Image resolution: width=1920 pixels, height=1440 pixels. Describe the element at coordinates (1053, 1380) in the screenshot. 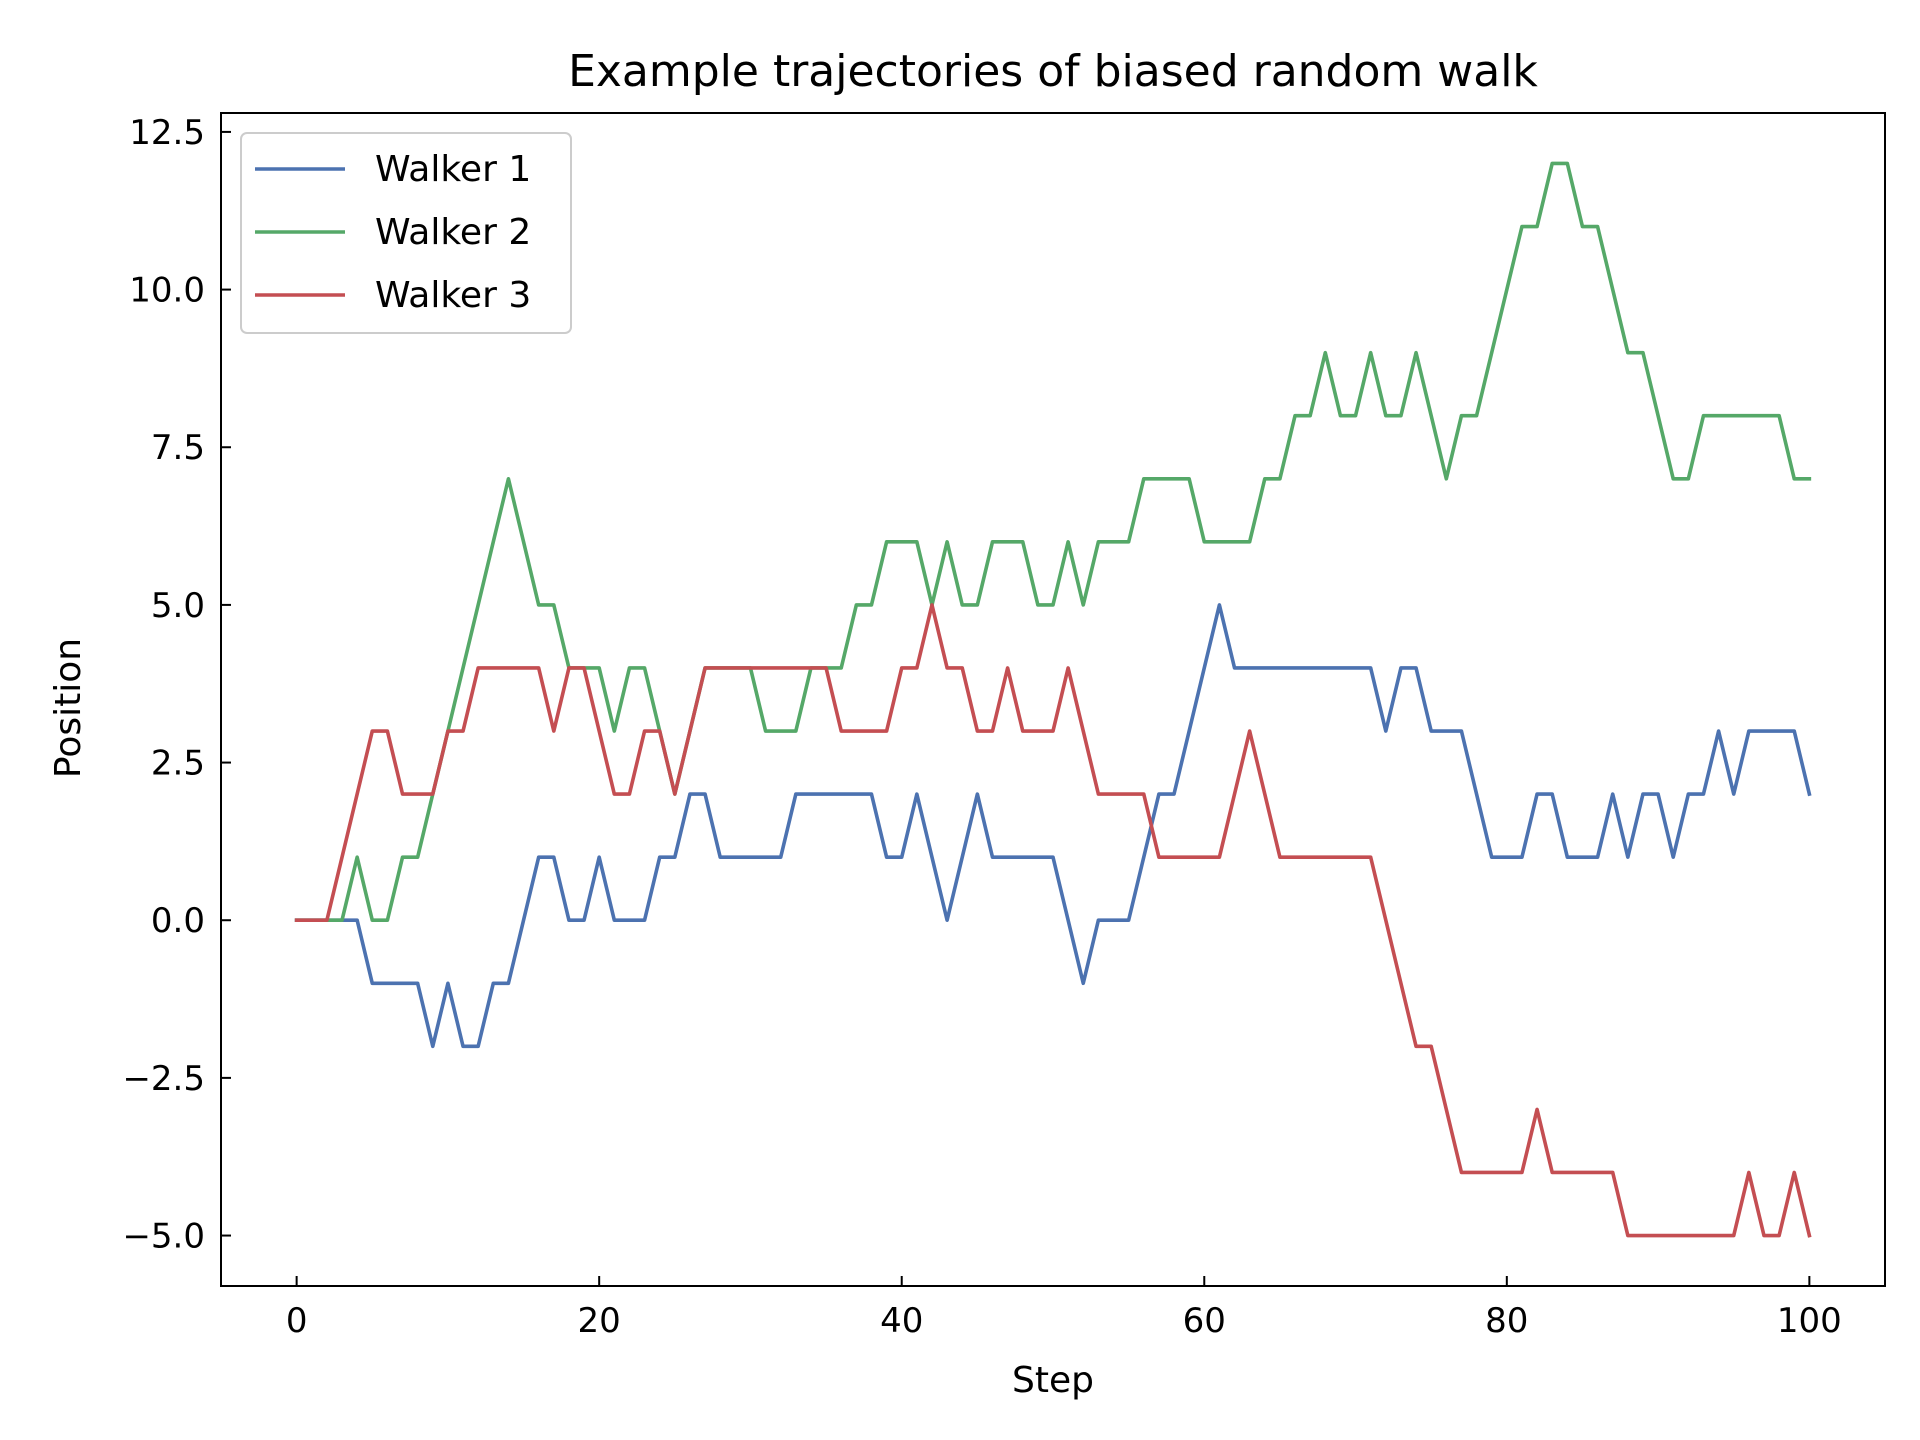

I see `x-axis-label: Step` at that location.